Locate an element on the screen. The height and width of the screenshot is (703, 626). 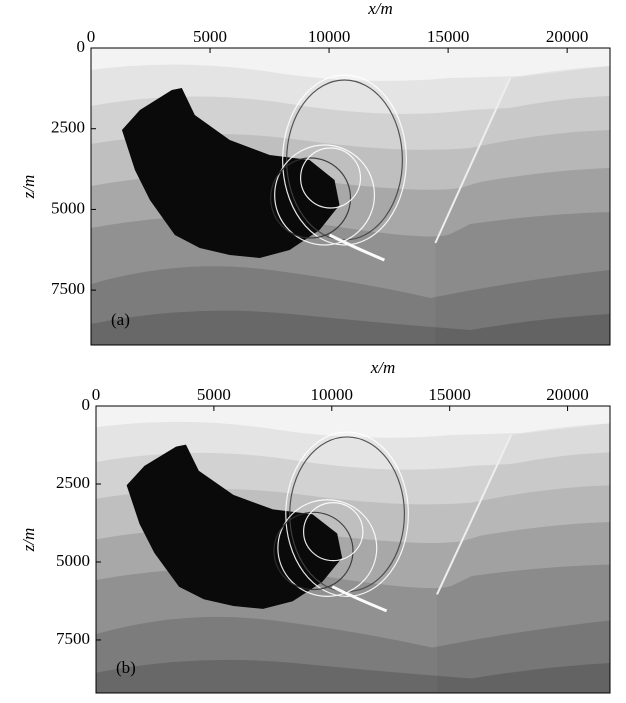
panel-label: (a) is located at coordinates (120, 319).